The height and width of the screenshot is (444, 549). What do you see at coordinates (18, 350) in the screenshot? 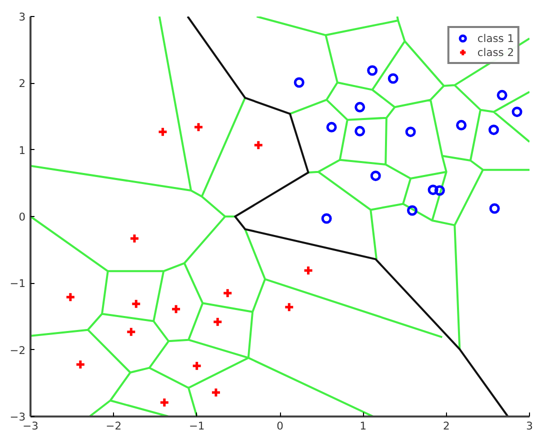
I see `y-tick-label: −2` at bounding box center [18, 350].